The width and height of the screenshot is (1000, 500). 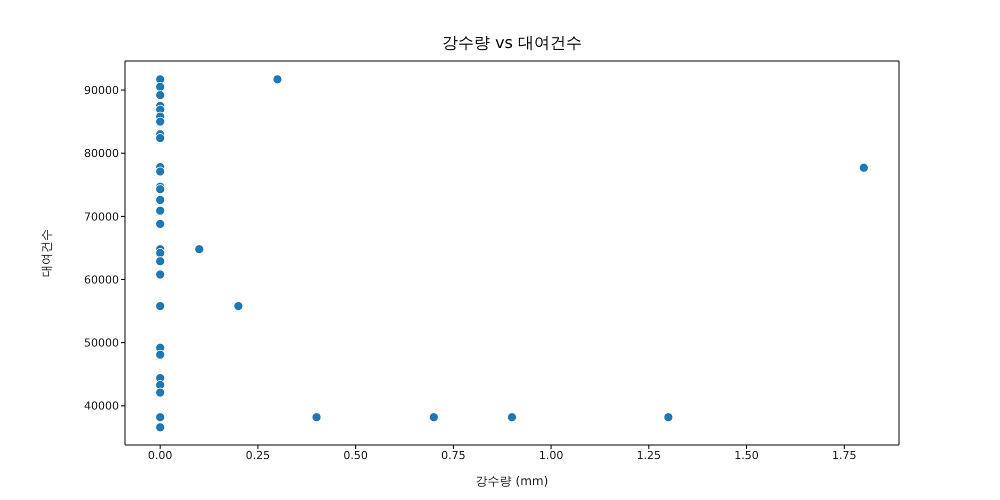 I want to click on x-tick-label: 1.25, so click(x=649, y=455).